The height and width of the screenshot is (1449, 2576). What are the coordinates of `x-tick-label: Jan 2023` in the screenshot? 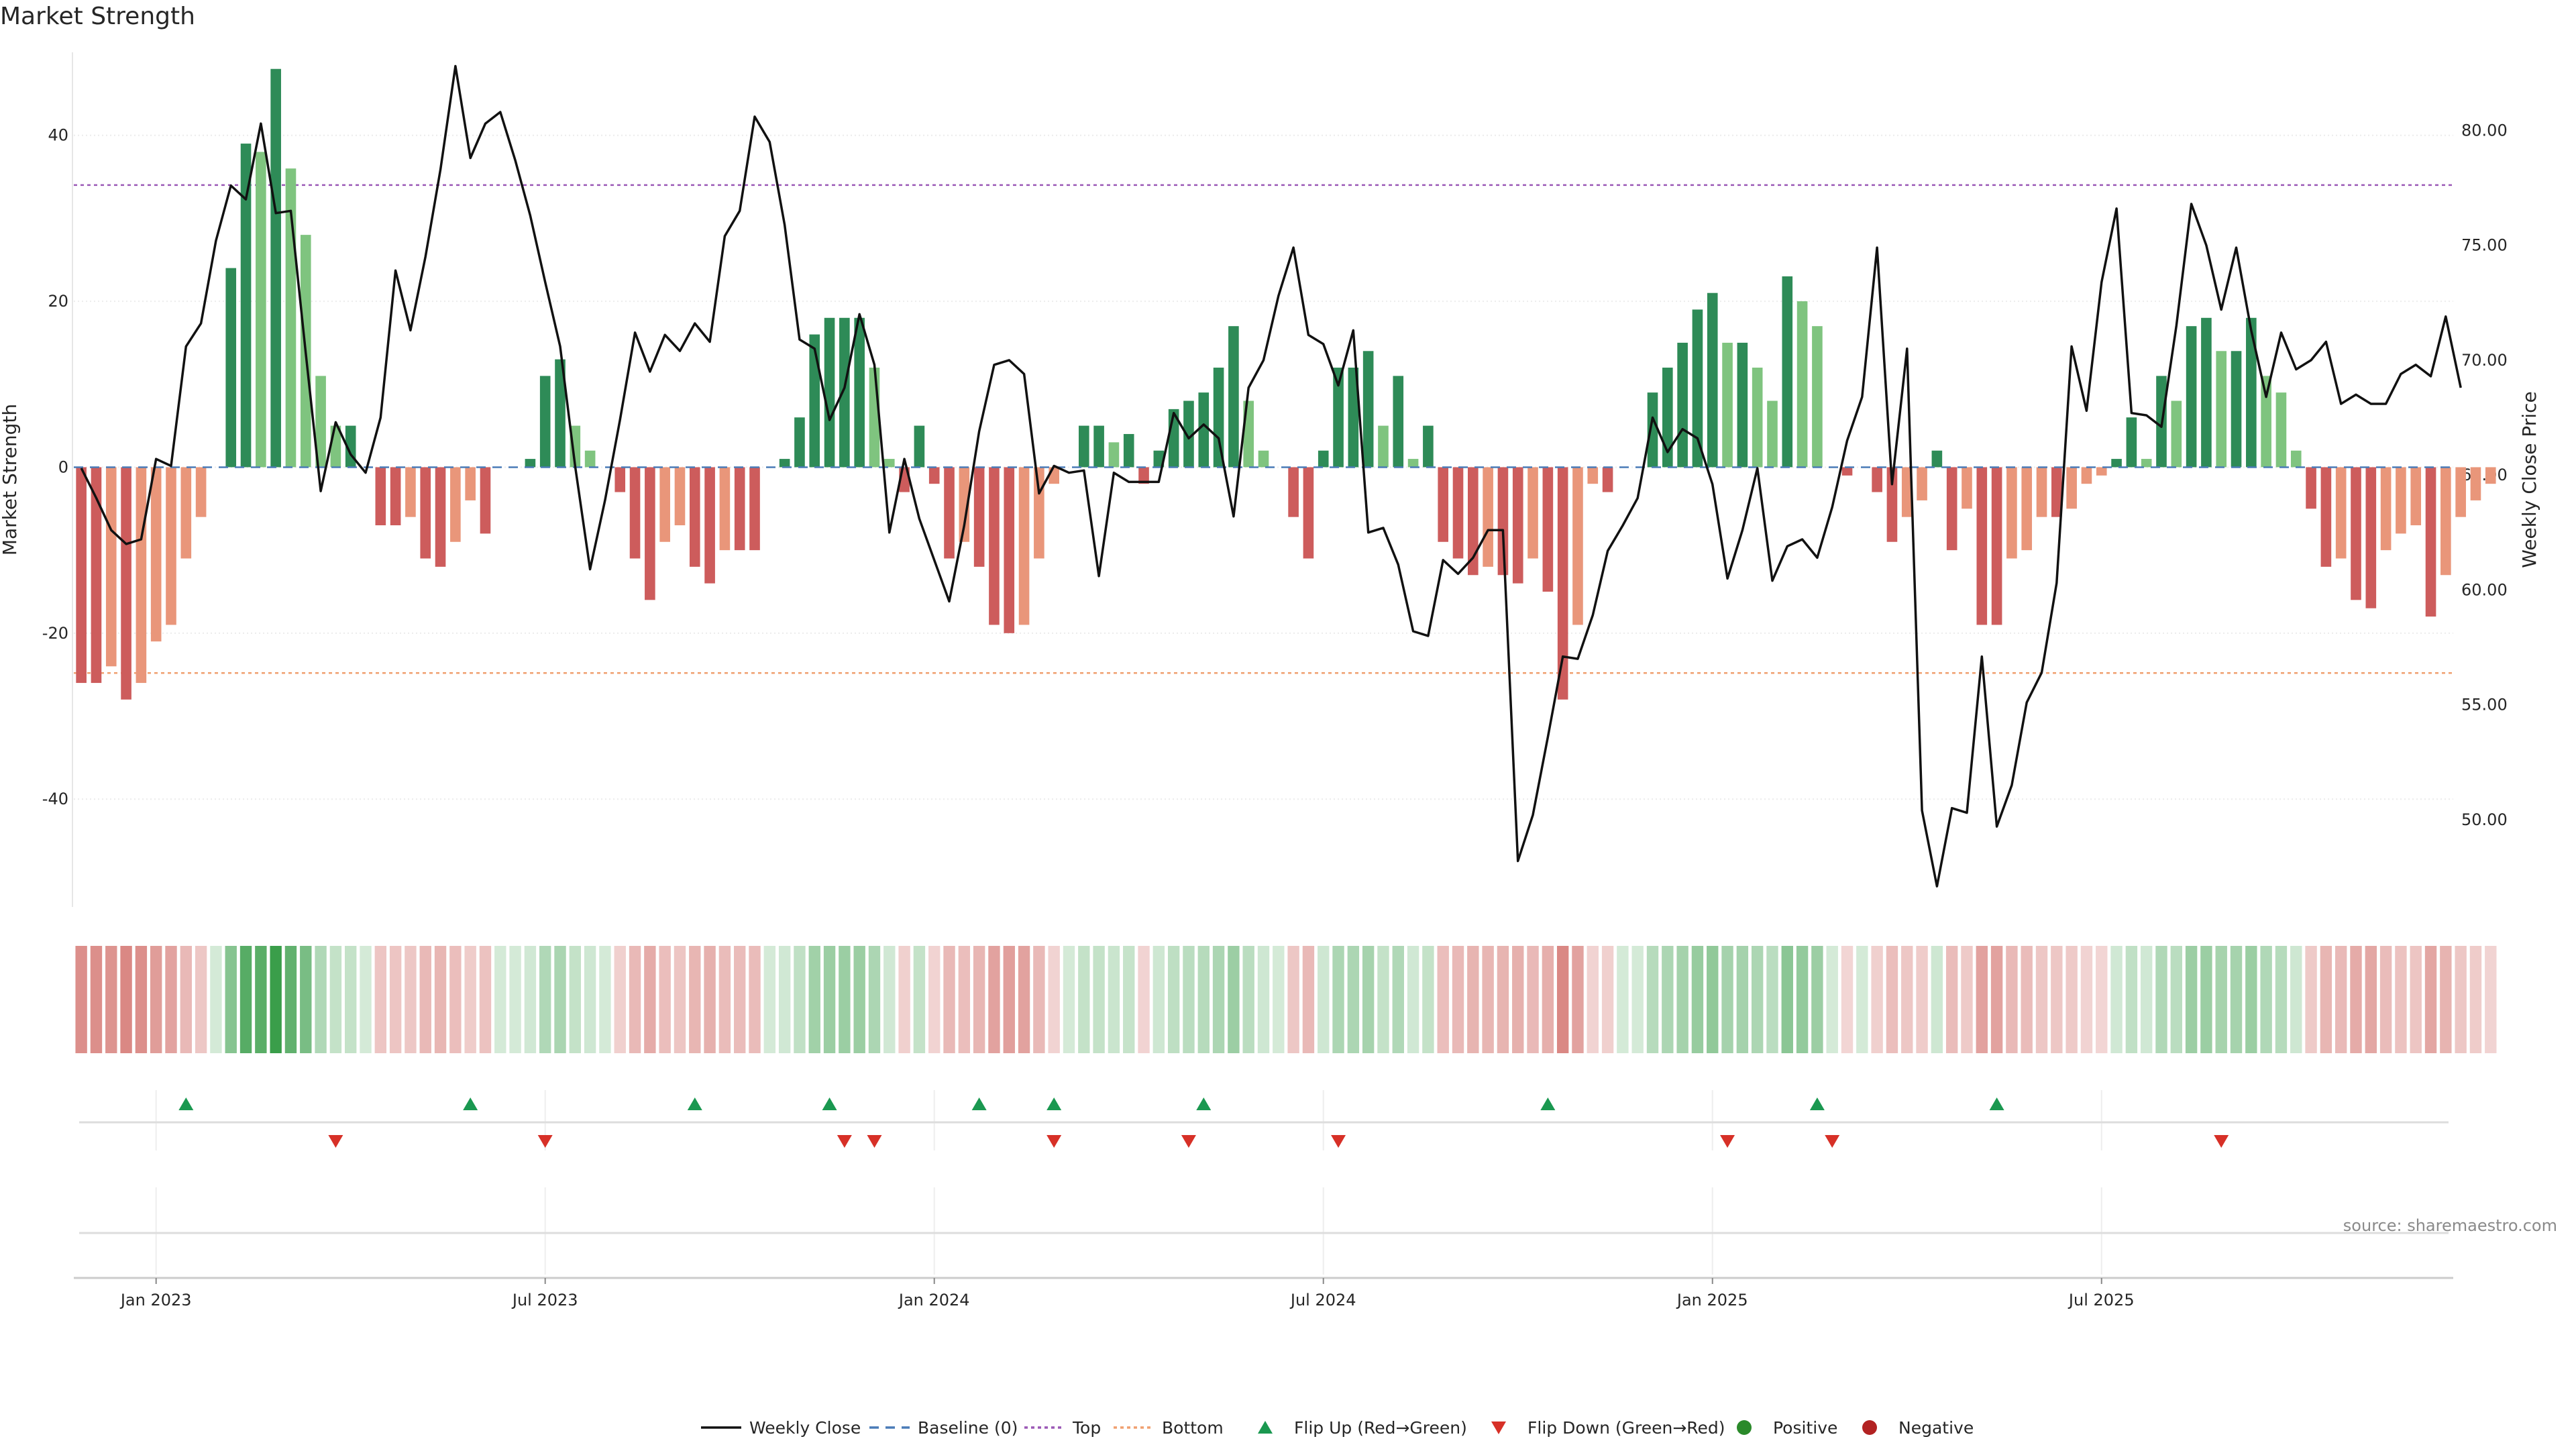 It's located at (155, 1300).